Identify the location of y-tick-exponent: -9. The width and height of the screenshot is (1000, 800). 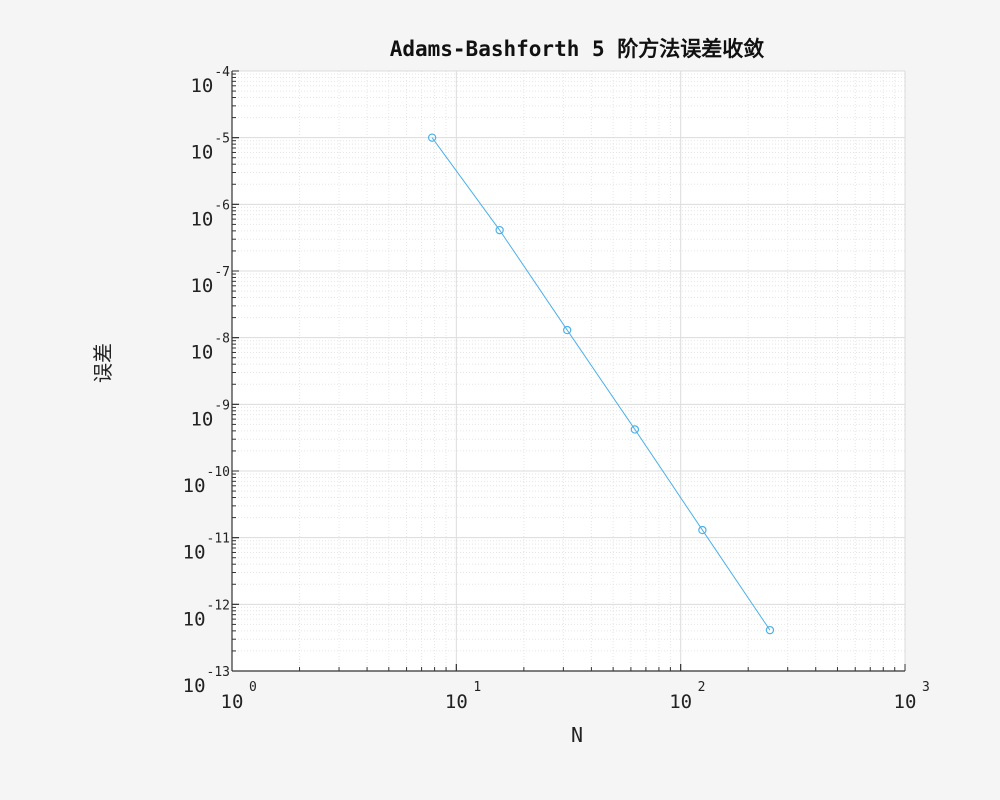
(222, 405).